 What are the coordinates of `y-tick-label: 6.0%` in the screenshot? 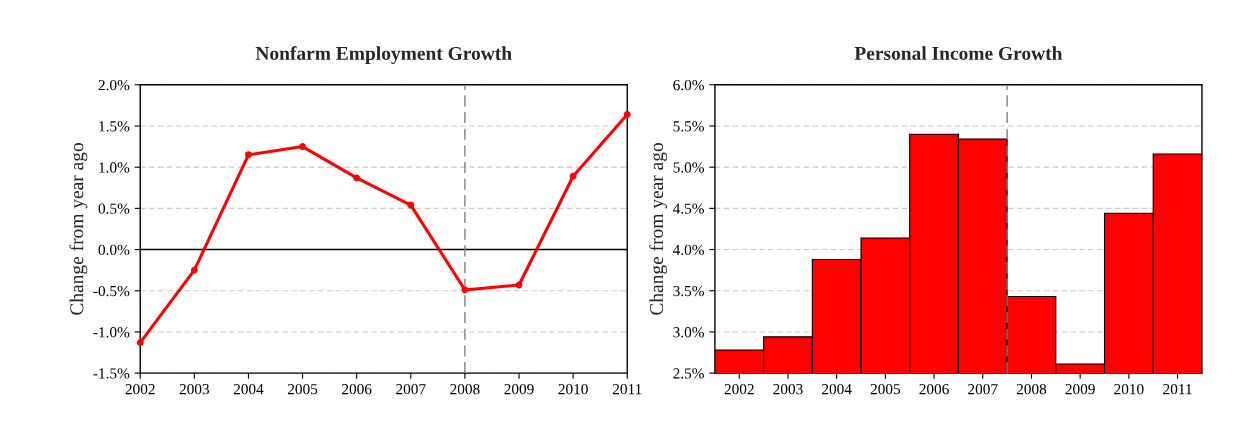 It's located at (688, 85).